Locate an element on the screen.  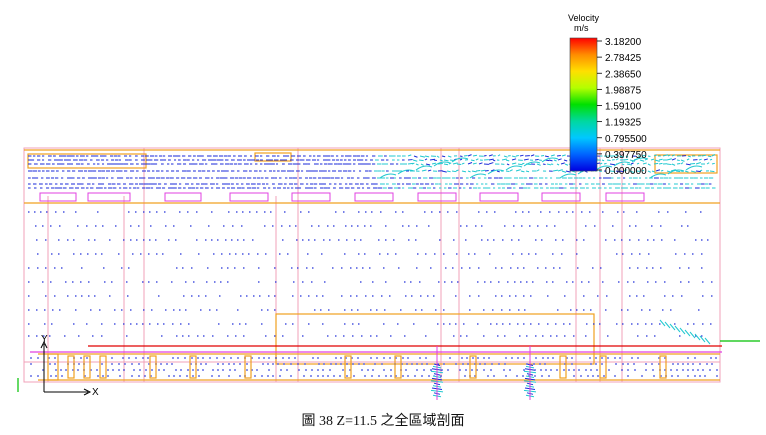
coordinate-axes is located at coordinates (66, 368).